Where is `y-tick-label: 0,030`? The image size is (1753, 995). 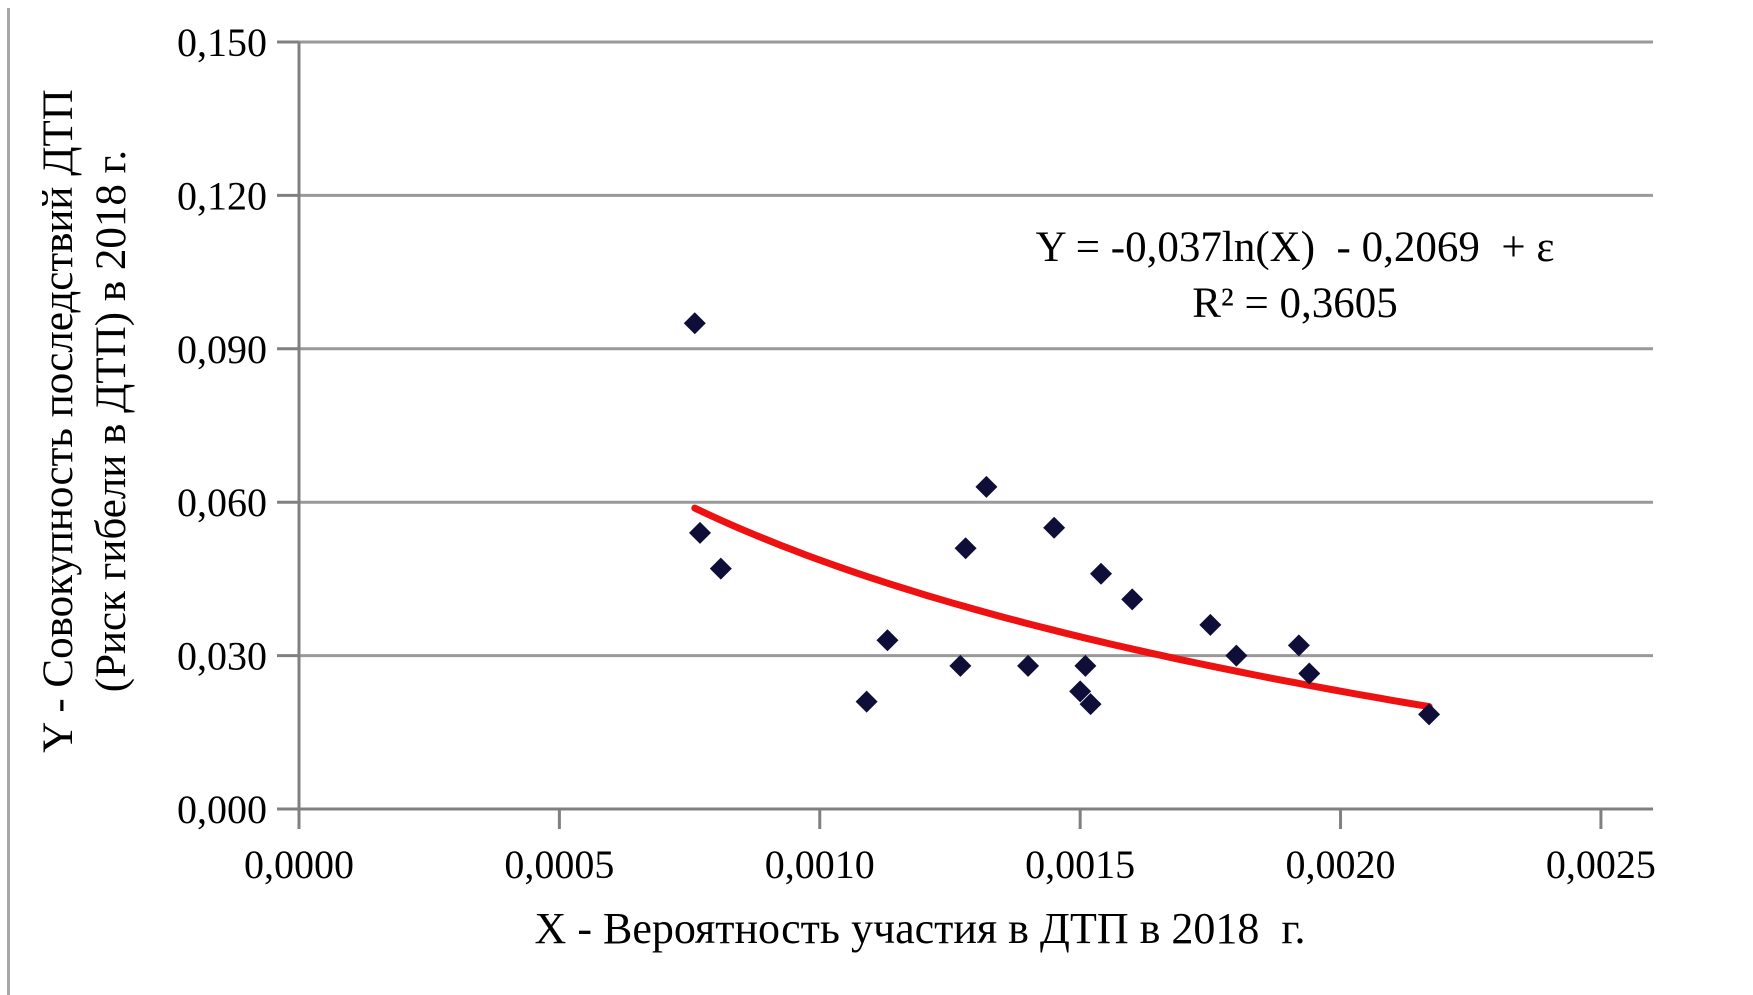 y-tick-label: 0,030 is located at coordinates (222, 656).